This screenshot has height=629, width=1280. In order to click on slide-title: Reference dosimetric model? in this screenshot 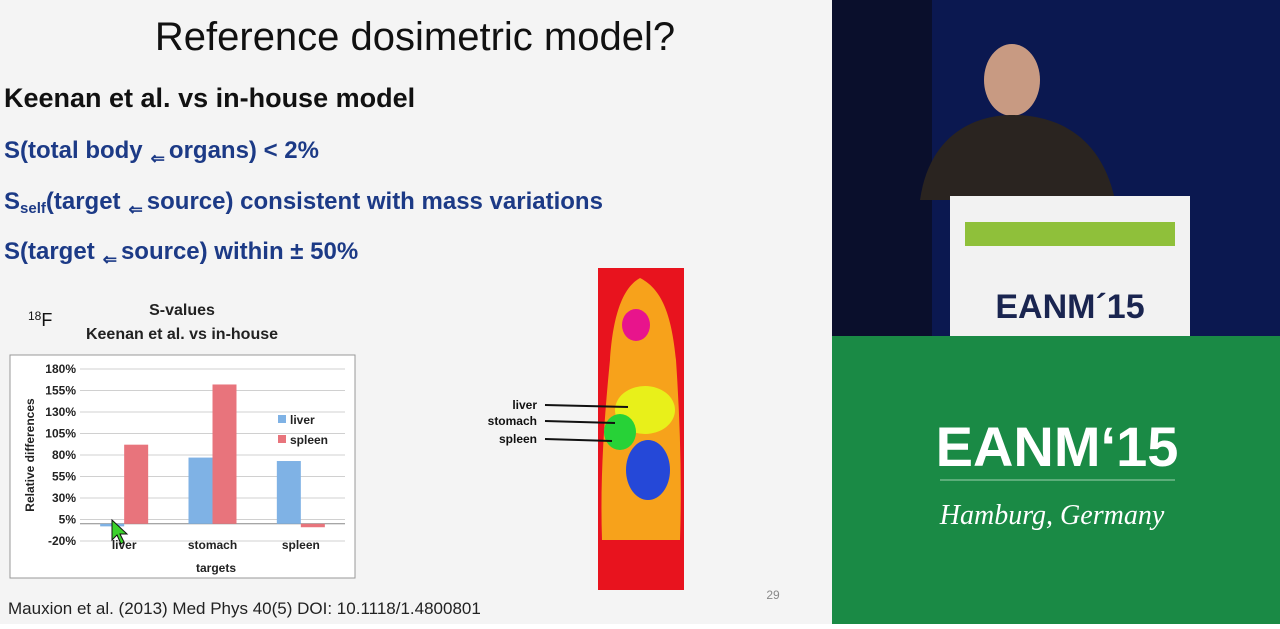, I will do `click(415, 37)`.